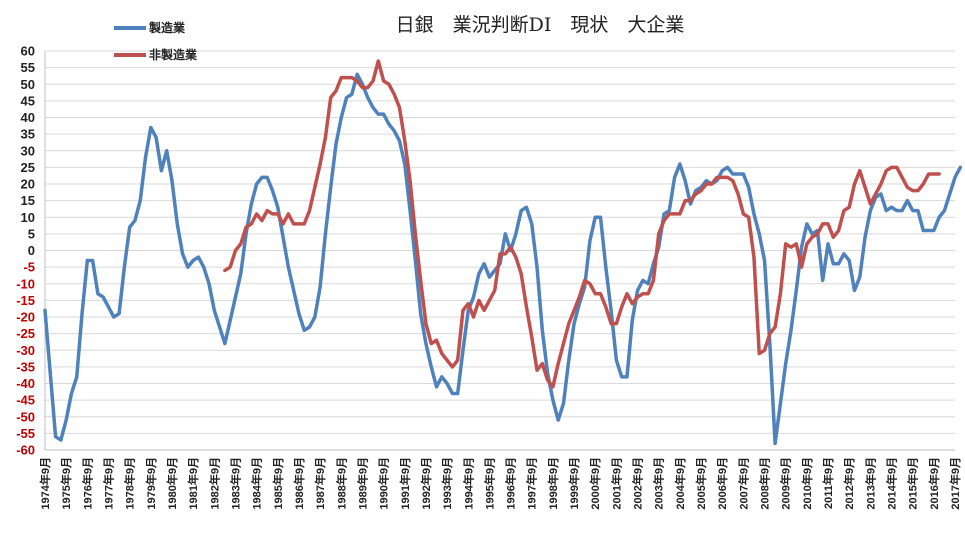 The image size is (965, 543). Describe the element at coordinates (955, 483) in the screenshot. I see `x-tick-label: 2017年9月` at that location.